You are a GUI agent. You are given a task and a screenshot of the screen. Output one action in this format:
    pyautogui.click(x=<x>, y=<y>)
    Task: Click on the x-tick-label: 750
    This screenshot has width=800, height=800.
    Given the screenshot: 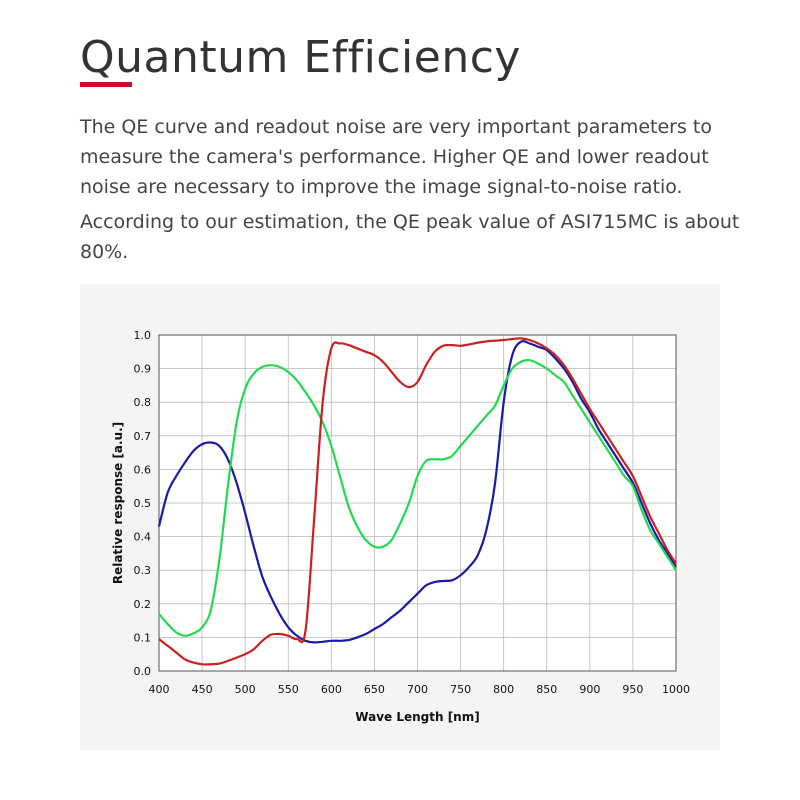 What is the action you would take?
    pyautogui.click(x=460, y=689)
    